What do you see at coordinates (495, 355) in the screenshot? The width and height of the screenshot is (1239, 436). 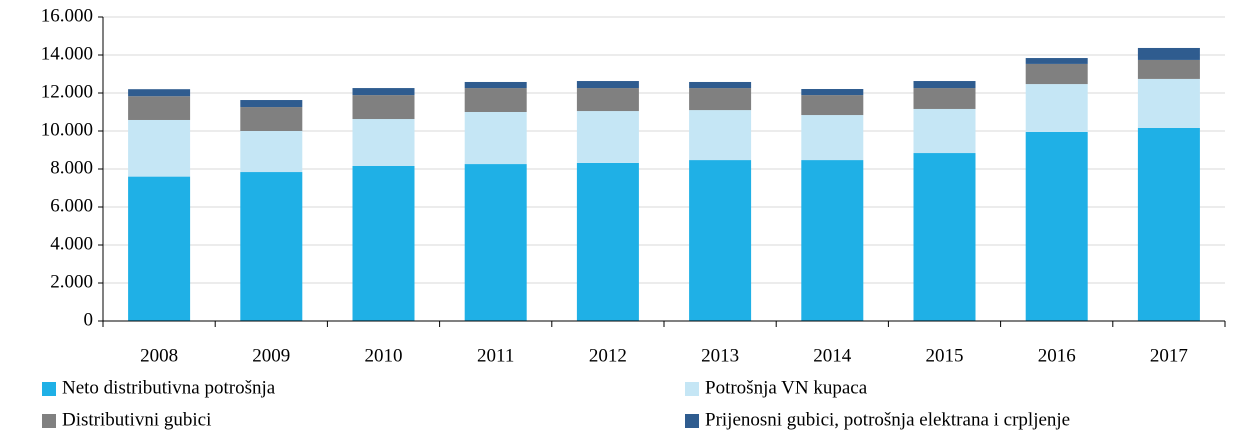 I see `x-tick-label: 2011` at bounding box center [495, 355].